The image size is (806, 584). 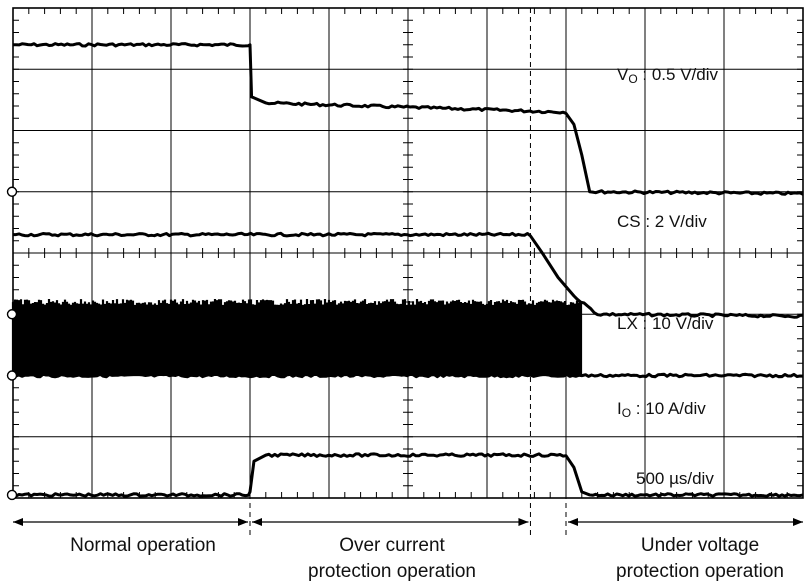 I want to click on phase-normal-label: Normal operation, so click(x=143, y=545).